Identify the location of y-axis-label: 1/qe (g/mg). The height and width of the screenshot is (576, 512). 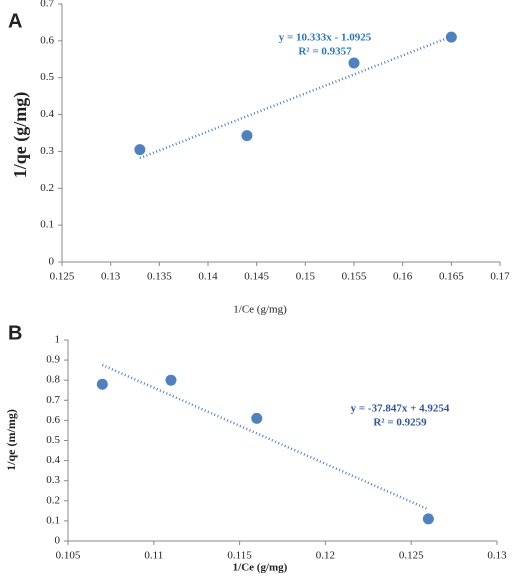
(20, 135).